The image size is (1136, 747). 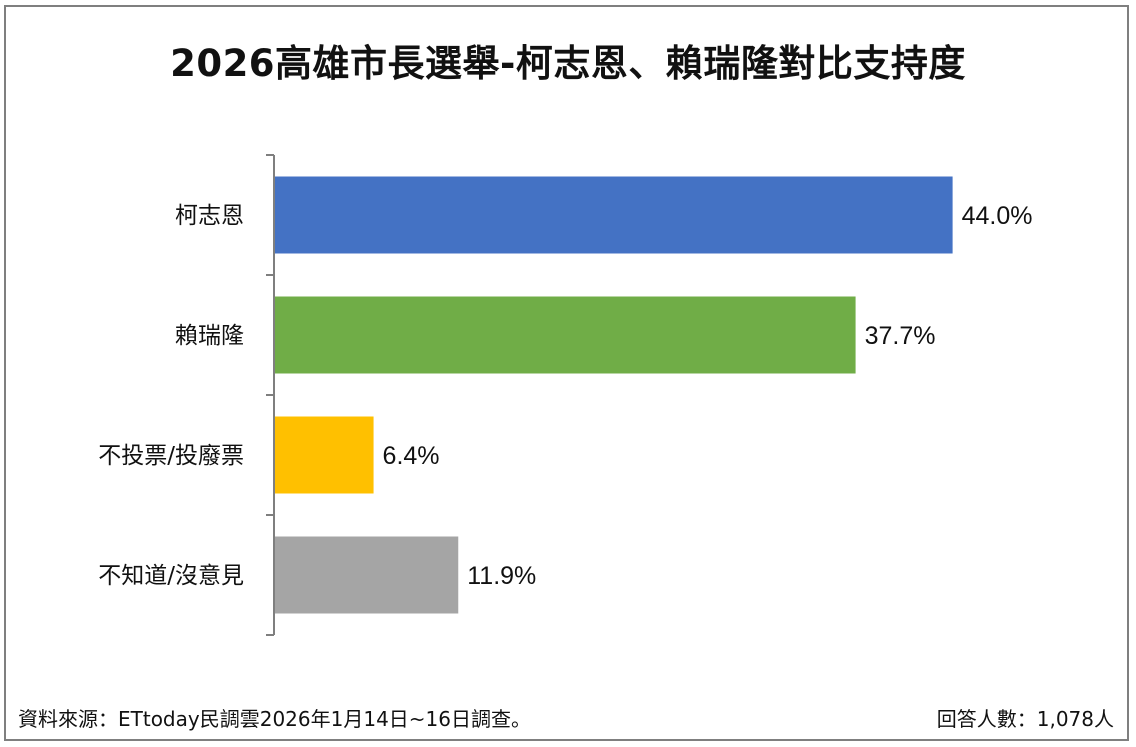 What do you see at coordinates (1025, 719) in the screenshot?
I see `respondent-count: 回答人數：1,078人` at bounding box center [1025, 719].